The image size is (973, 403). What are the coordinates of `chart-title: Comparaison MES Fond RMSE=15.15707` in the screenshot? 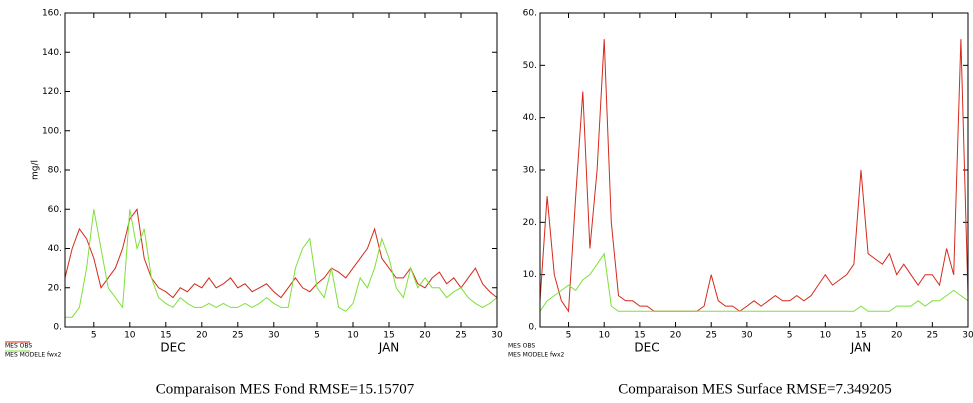 It's located at (285, 389).